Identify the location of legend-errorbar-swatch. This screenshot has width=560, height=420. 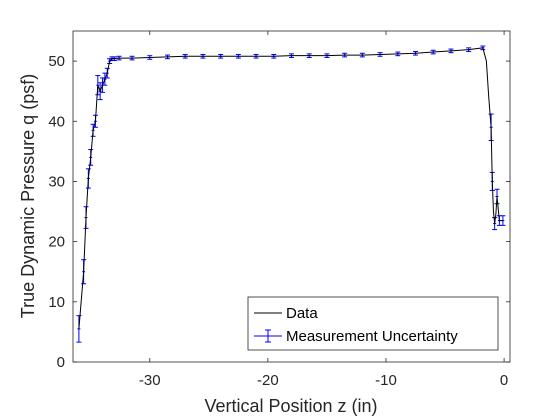
(268, 336).